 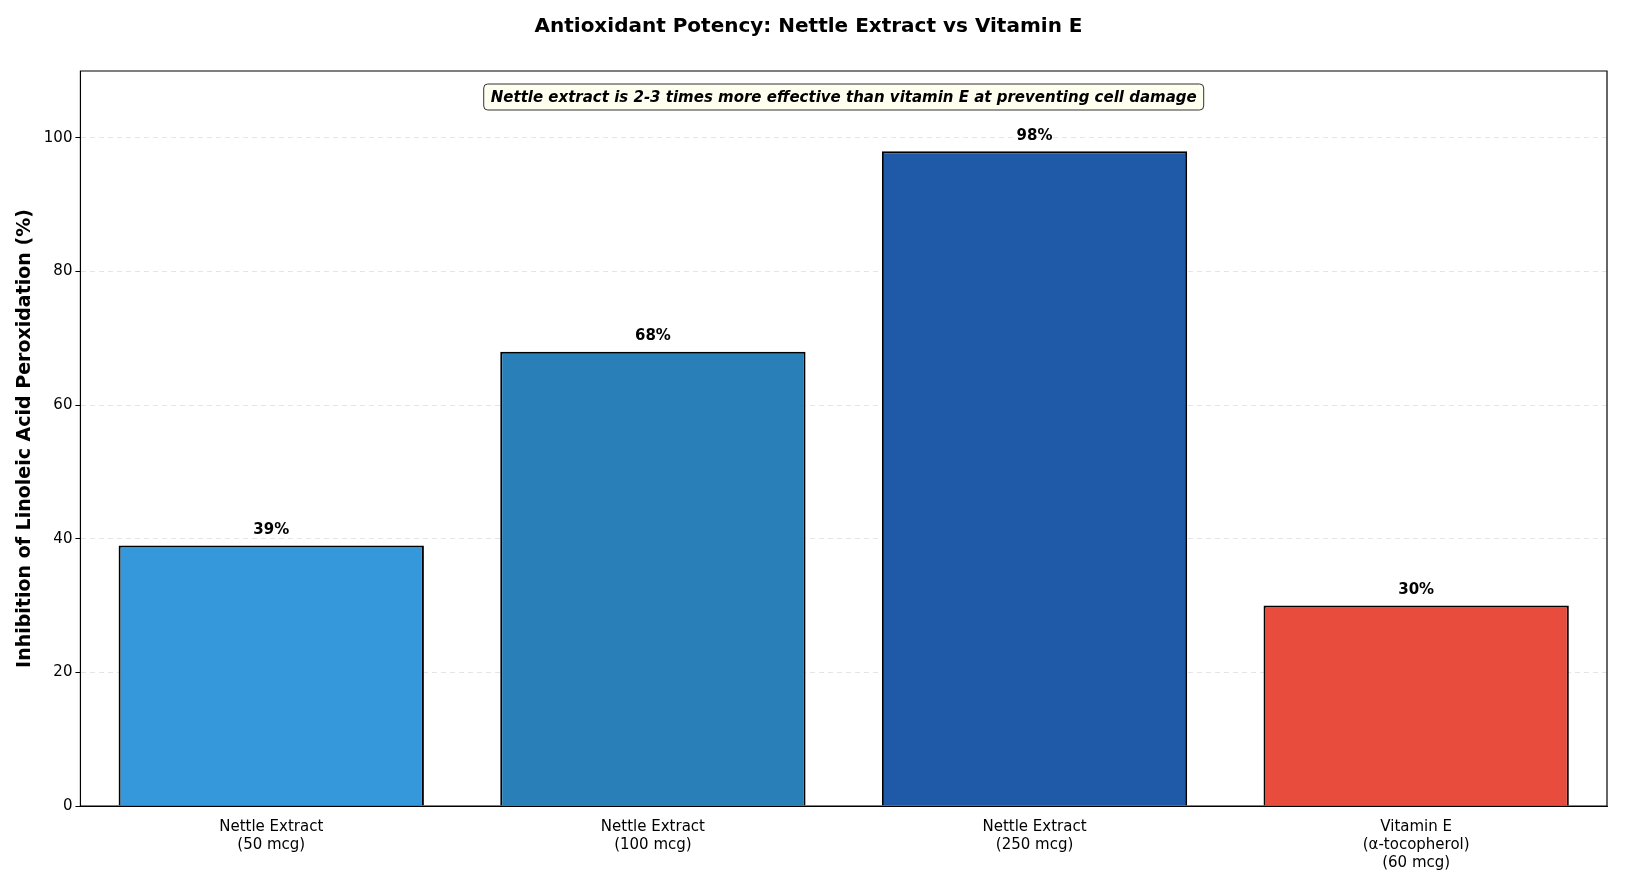 What do you see at coordinates (67, 804) in the screenshot?
I see `y-tick-label: 0` at bounding box center [67, 804].